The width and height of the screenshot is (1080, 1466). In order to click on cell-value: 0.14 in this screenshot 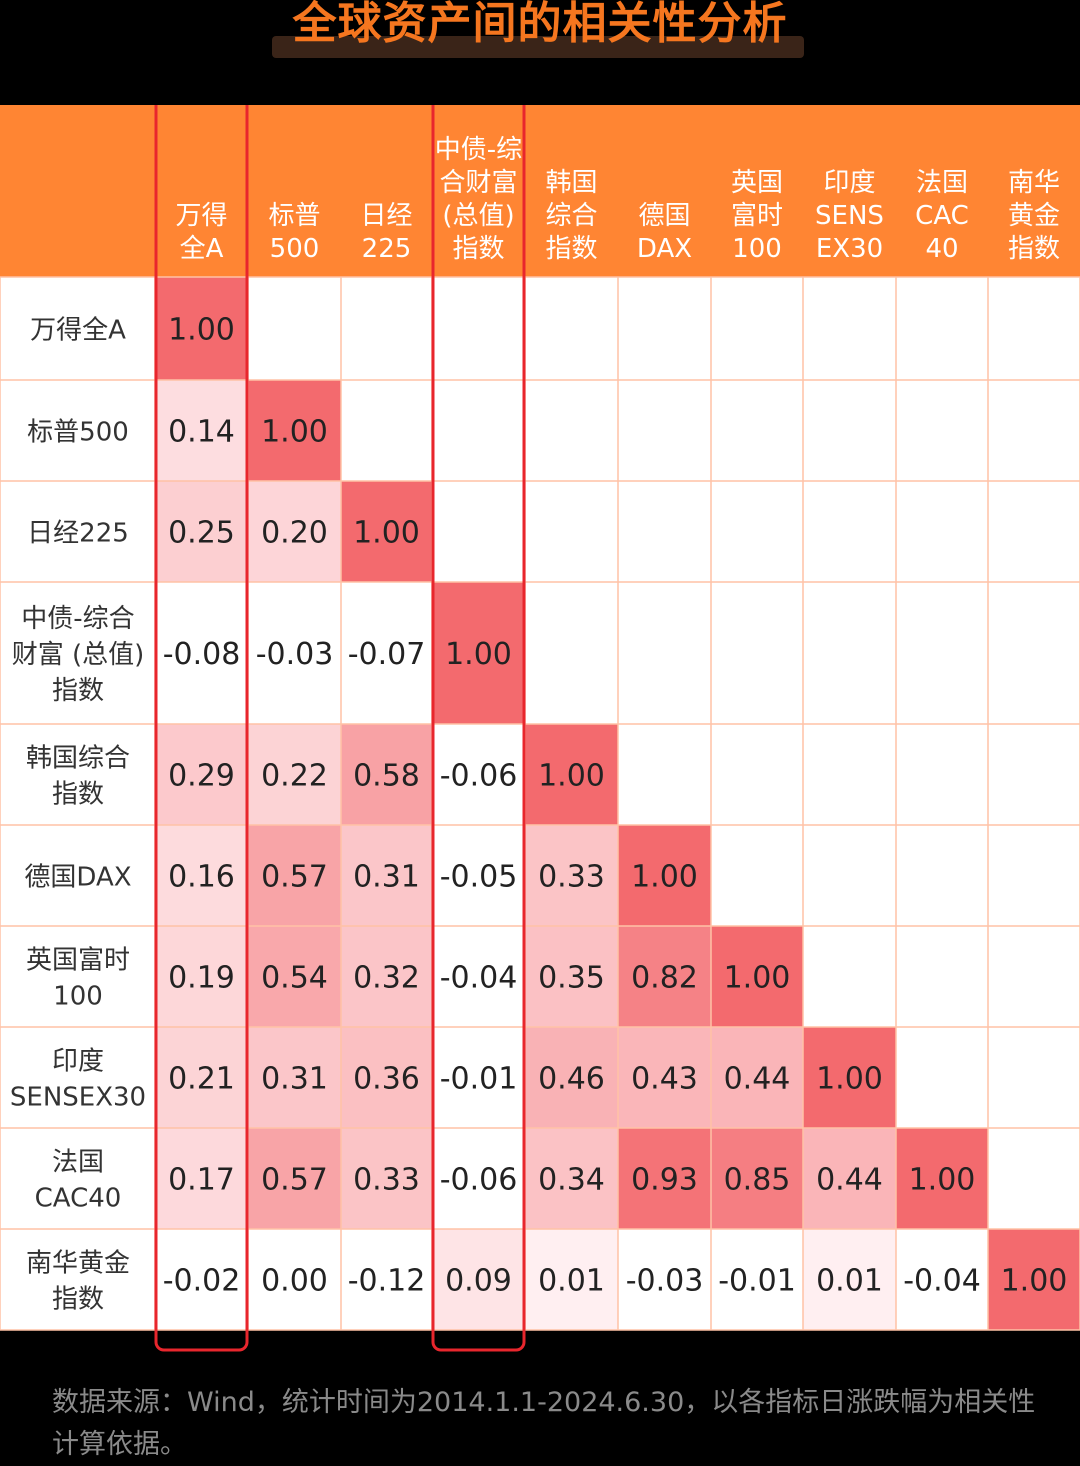, I will do `click(201, 432)`.